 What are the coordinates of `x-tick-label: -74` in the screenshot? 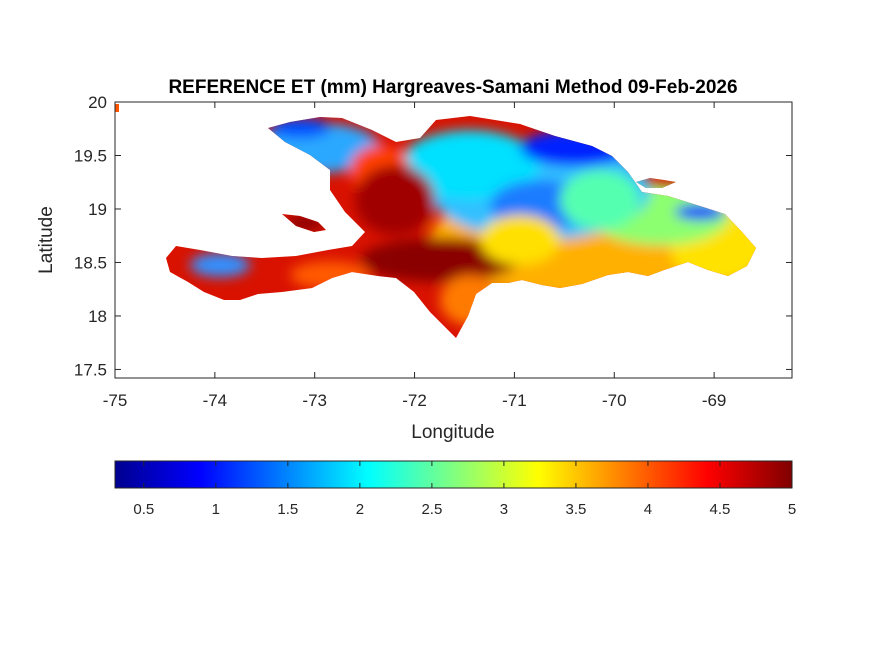 It's located at (215, 400).